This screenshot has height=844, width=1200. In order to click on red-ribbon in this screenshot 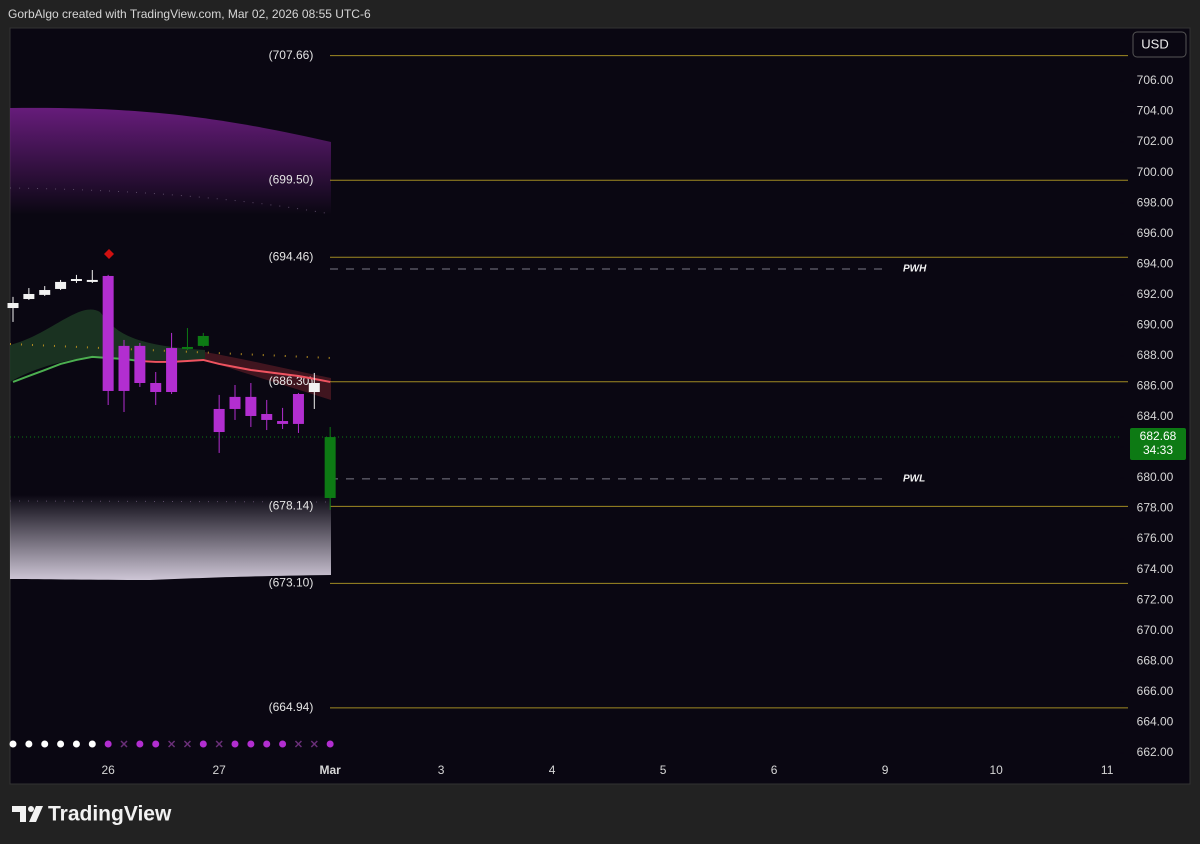, I will do `click(268, 376)`.